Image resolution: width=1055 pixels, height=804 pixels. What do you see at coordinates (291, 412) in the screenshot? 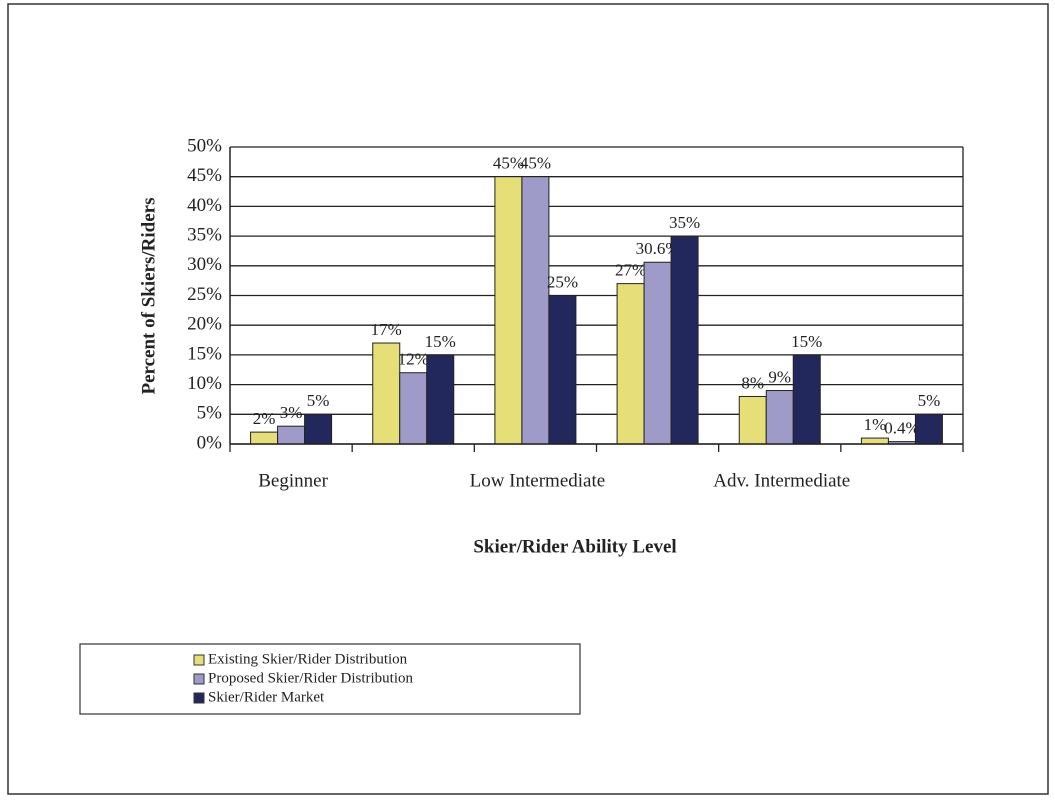
I see `data-label: 3%` at bounding box center [291, 412].